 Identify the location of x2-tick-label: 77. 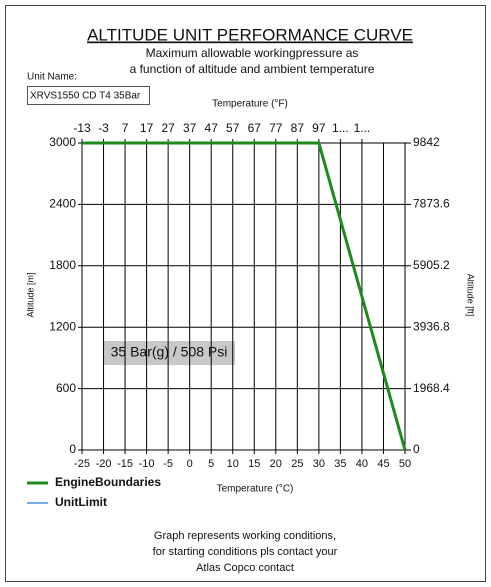
(276, 128).